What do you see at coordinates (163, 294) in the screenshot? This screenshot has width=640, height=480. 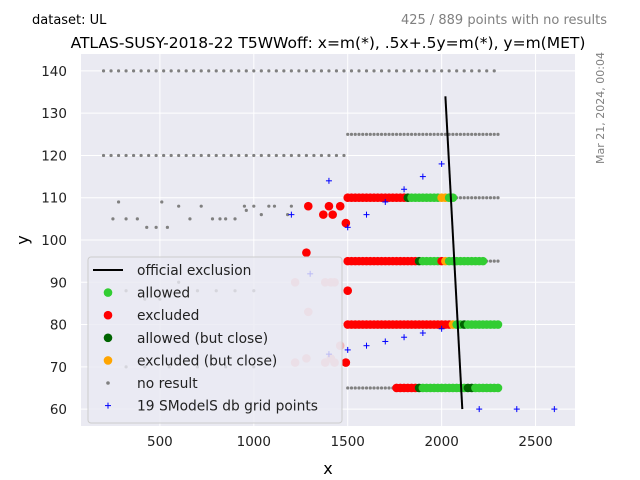 I see `legend-label: allowed` at bounding box center [163, 294].